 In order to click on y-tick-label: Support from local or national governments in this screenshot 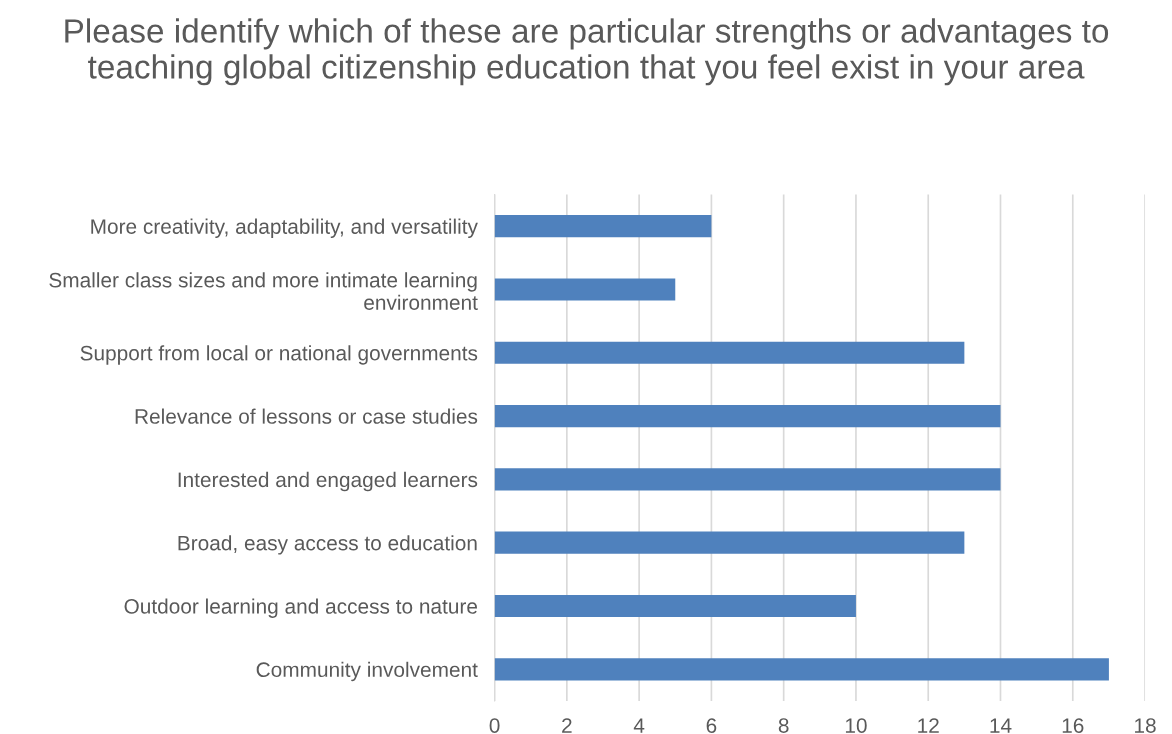, I will do `click(279, 355)`.